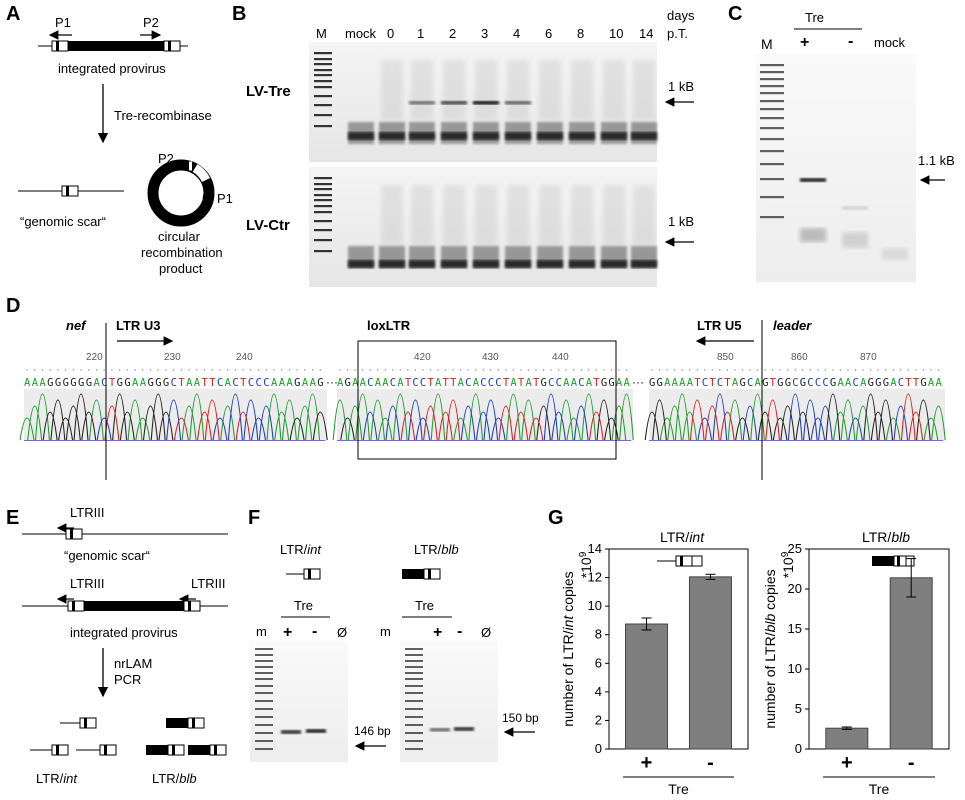 This screenshot has height=800, width=965. Describe the element at coordinates (13, 306) in the screenshot. I see `panel-label-d: D` at that location.